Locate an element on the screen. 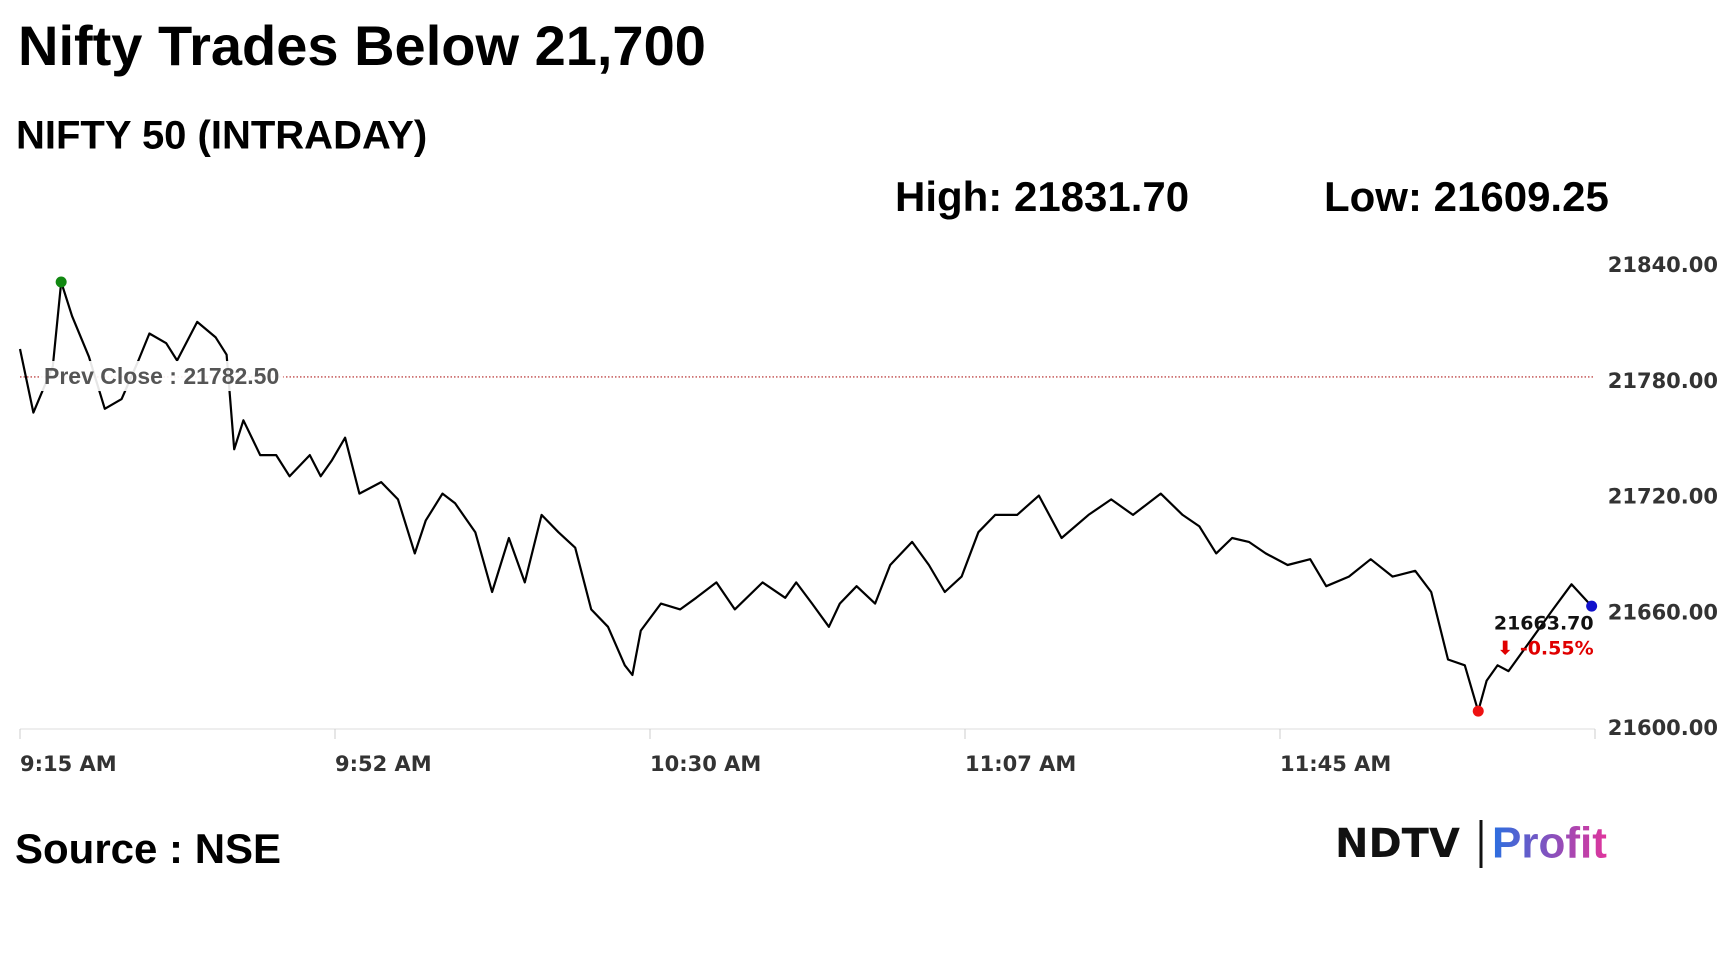 Image resolution: width=1728 pixels, height=972 pixels. prev-close-label-bg is located at coordinates (162, 376).